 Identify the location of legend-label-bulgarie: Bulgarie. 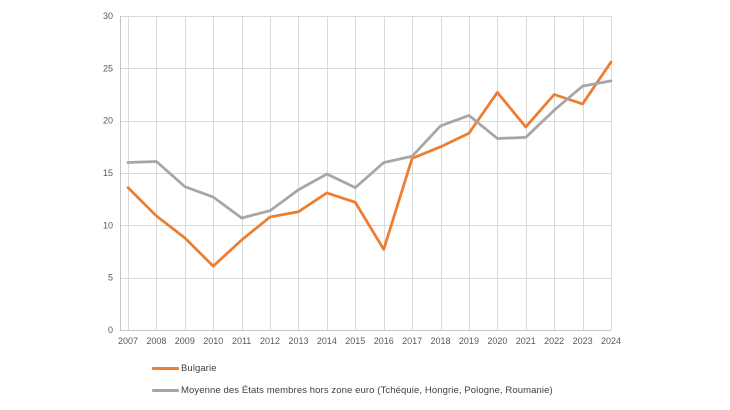
(199, 368).